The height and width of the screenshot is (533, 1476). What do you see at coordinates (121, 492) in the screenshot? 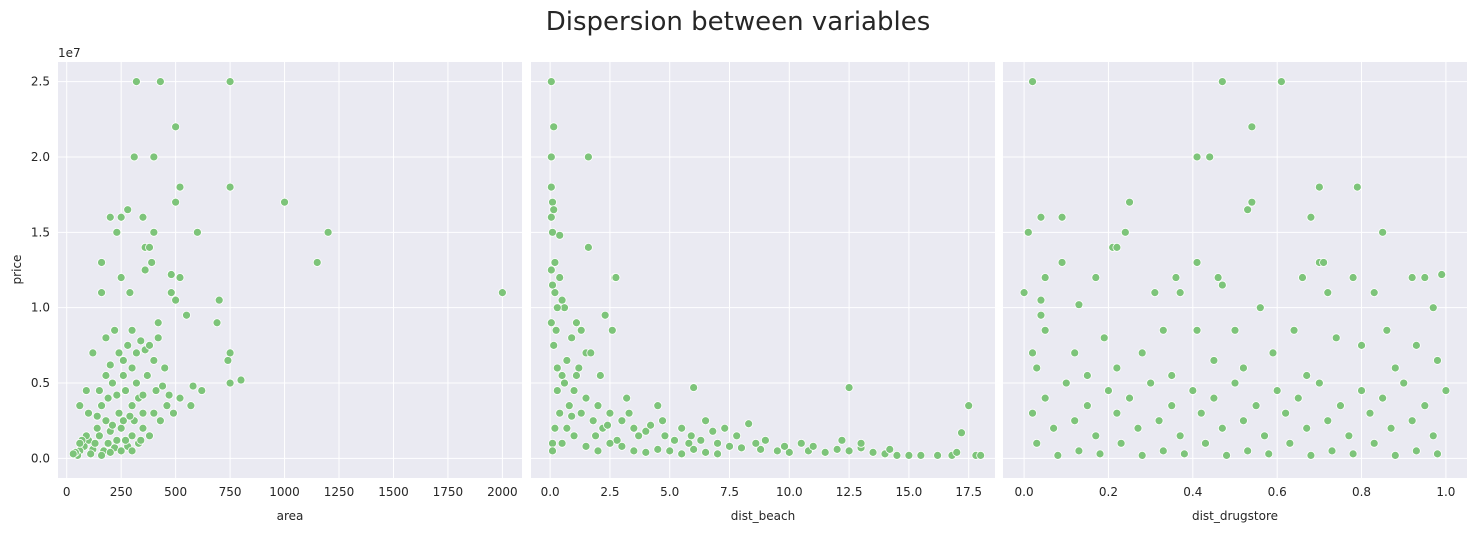
I see `x-tick-label: 250` at bounding box center [121, 492].